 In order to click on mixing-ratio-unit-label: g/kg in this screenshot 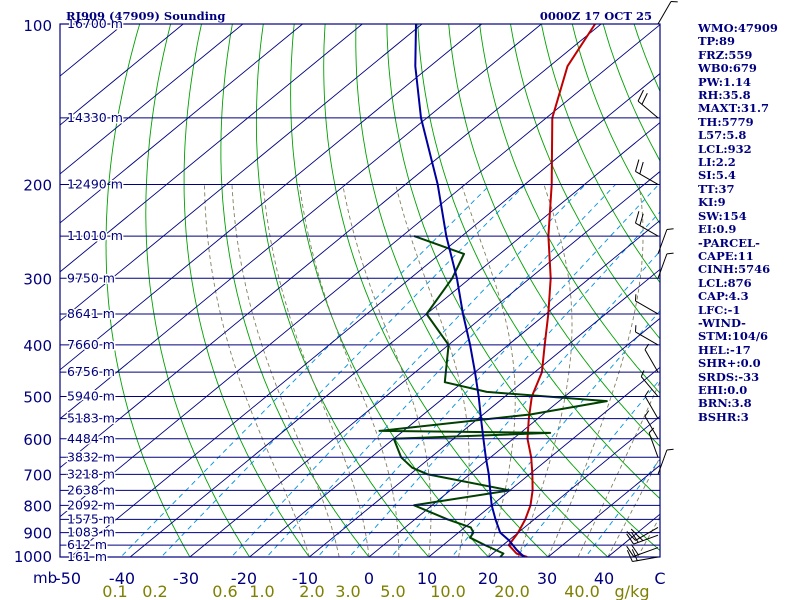, I will do `click(632, 591)`.